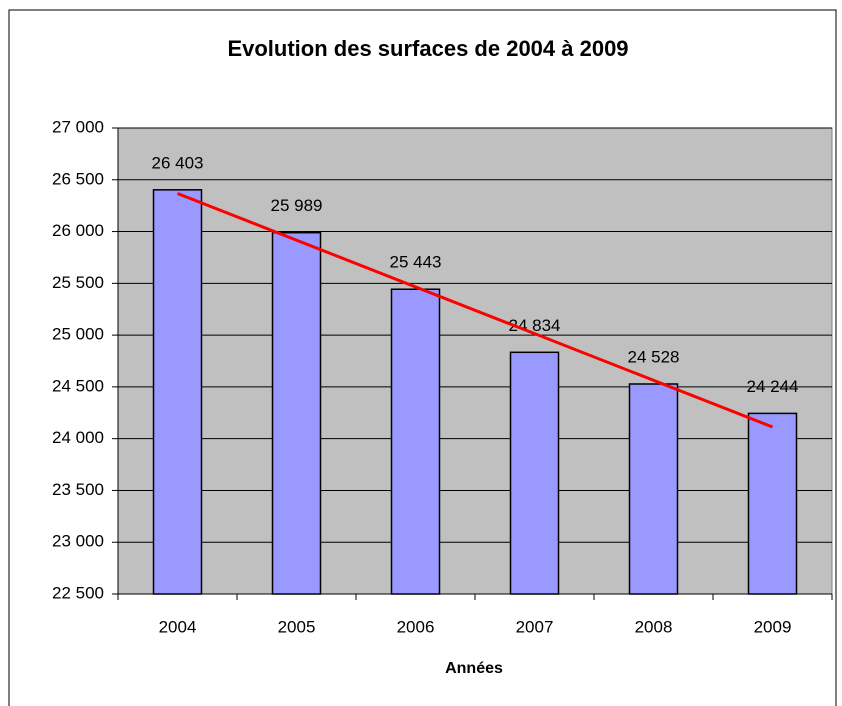 The width and height of the screenshot is (842, 706). I want to click on y-tick-label: 26 500, so click(78, 178).